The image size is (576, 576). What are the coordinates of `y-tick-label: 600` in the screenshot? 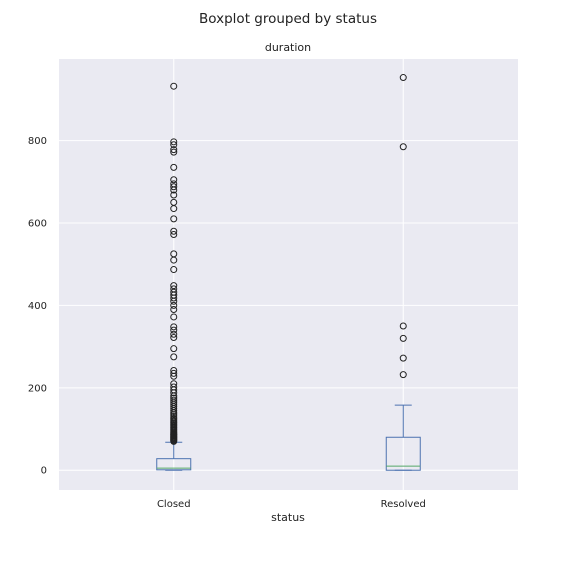 It's located at (37, 223).